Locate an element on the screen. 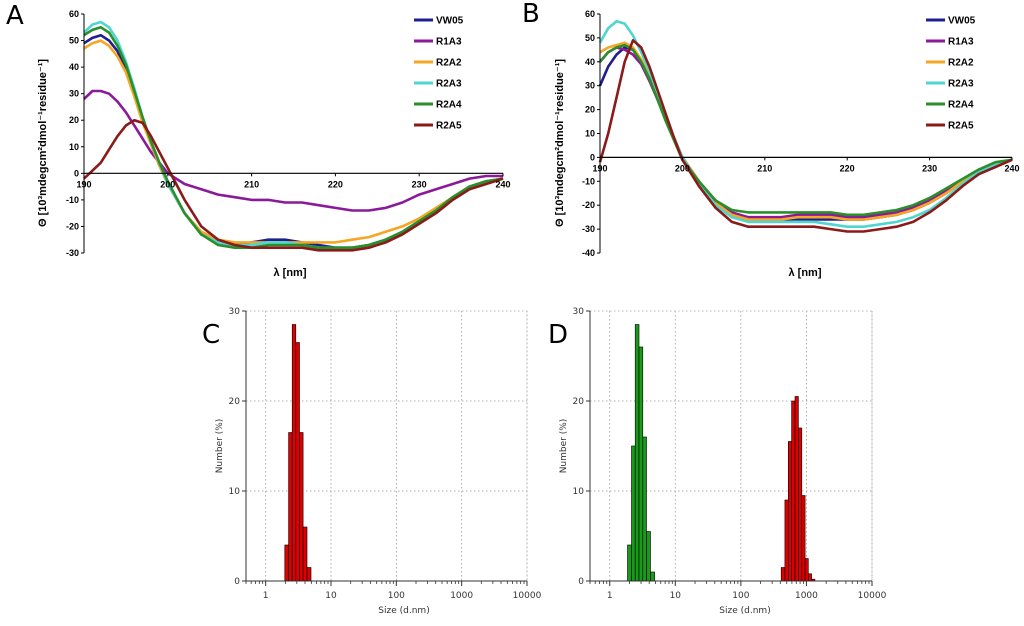  legend-label-r1a3-b: R1A3 is located at coordinates (961, 42).